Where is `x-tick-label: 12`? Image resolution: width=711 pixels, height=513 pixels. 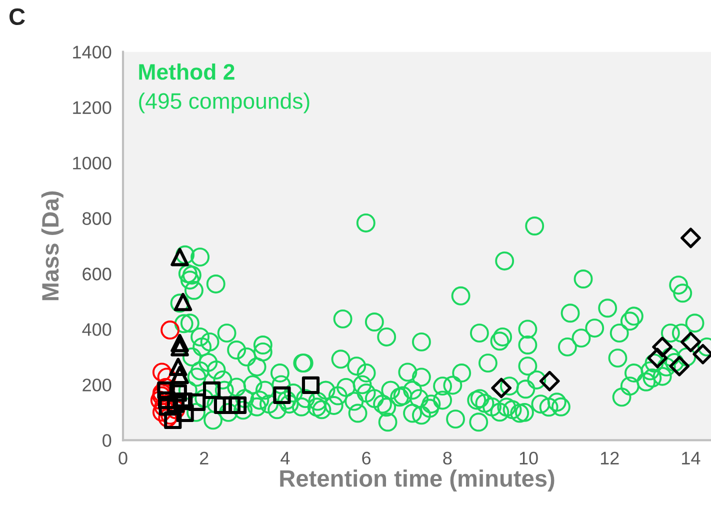
x-tick-label: 12 is located at coordinates (609, 458).